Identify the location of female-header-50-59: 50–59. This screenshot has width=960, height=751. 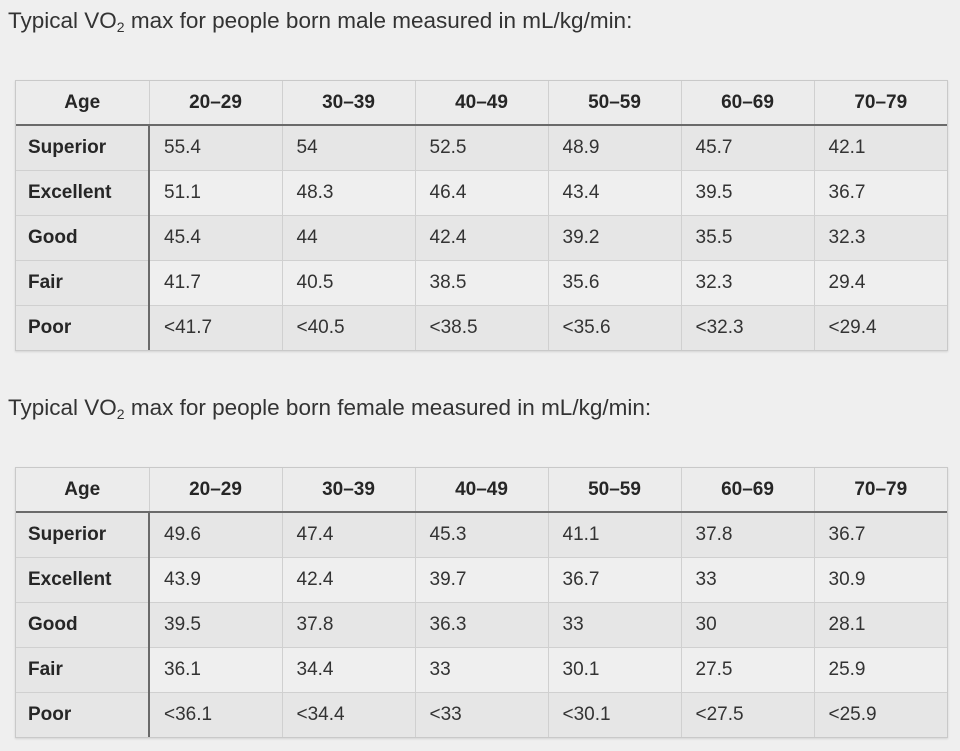
(615, 490).